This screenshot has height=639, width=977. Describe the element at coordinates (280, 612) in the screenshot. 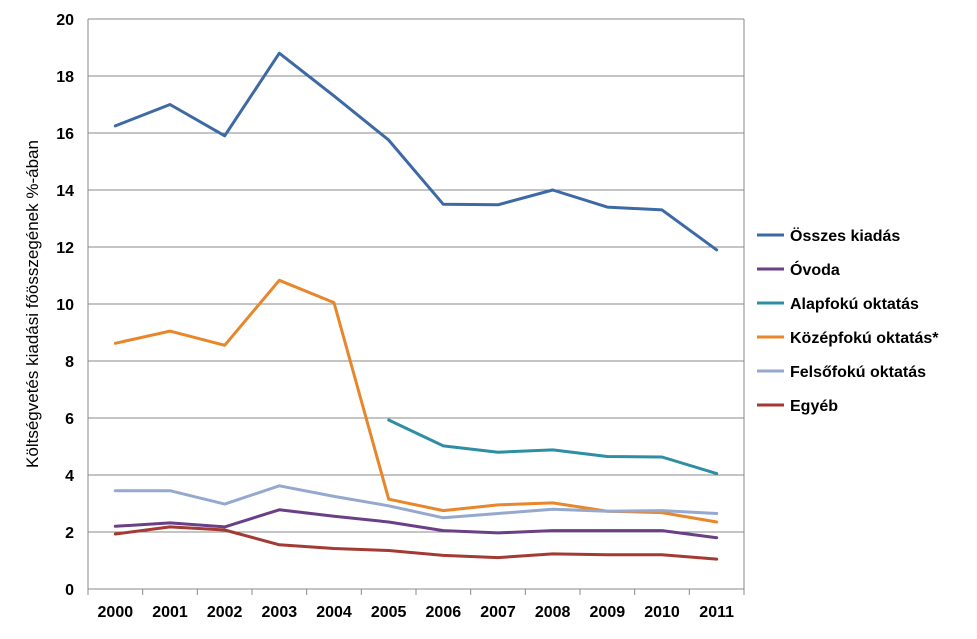

I see `x-tick-label-2003: 2003` at that location.